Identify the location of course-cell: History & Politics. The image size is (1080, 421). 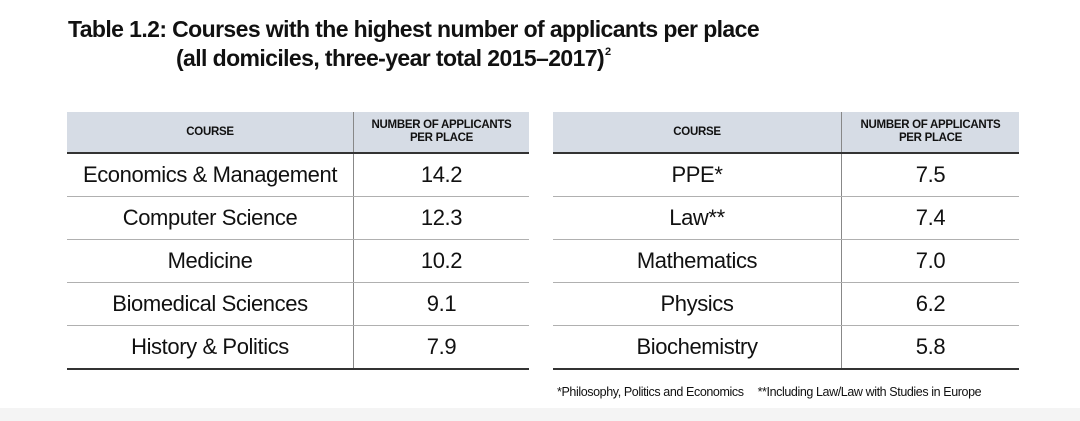
(210, 347).